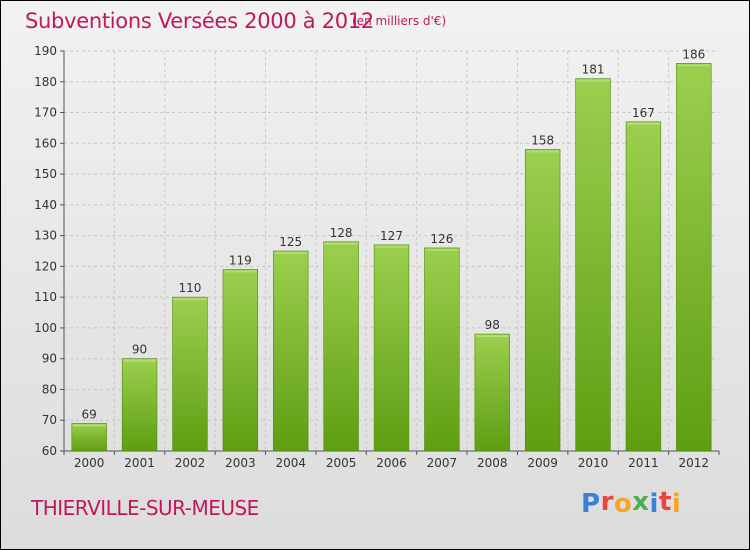  What do you see at coordinates (45, 236) in the screenshot?
I see `y-tick-label: 130` at bounding box center [45, 236].